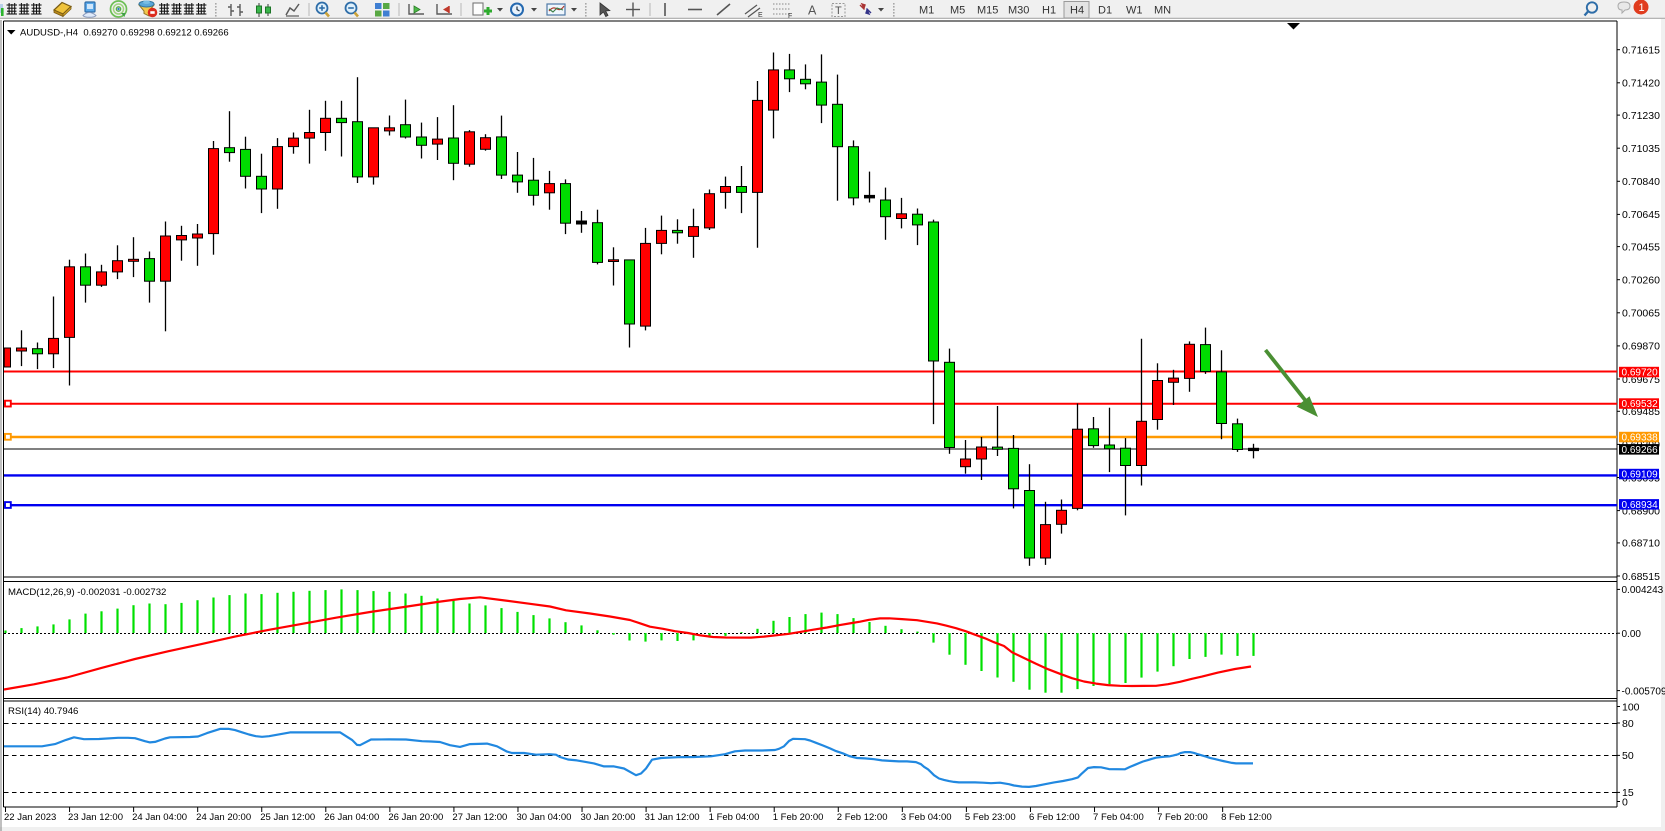 The height and width of the screenshot is (831, 1665). I want to click on svg-text: 6 Feb 12:00, so click(1054, 817).